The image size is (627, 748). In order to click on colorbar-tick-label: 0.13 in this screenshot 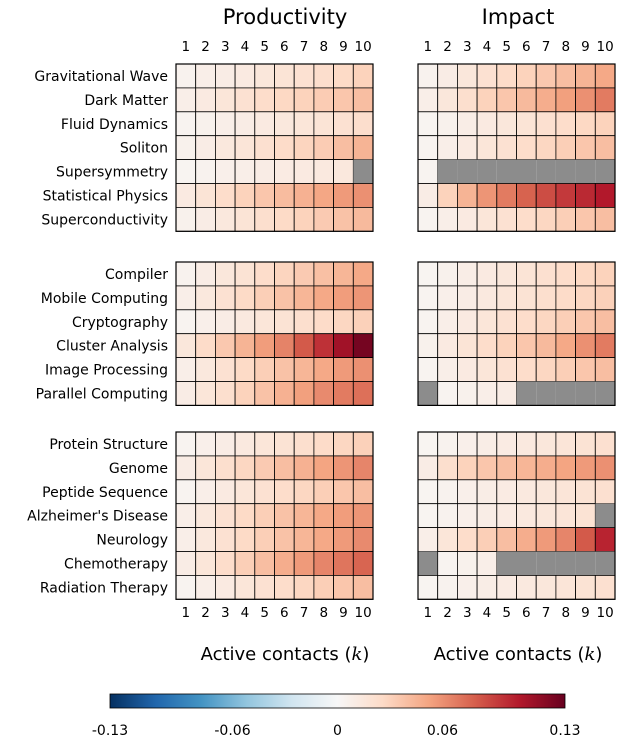, I will do `click(564, 731)`.